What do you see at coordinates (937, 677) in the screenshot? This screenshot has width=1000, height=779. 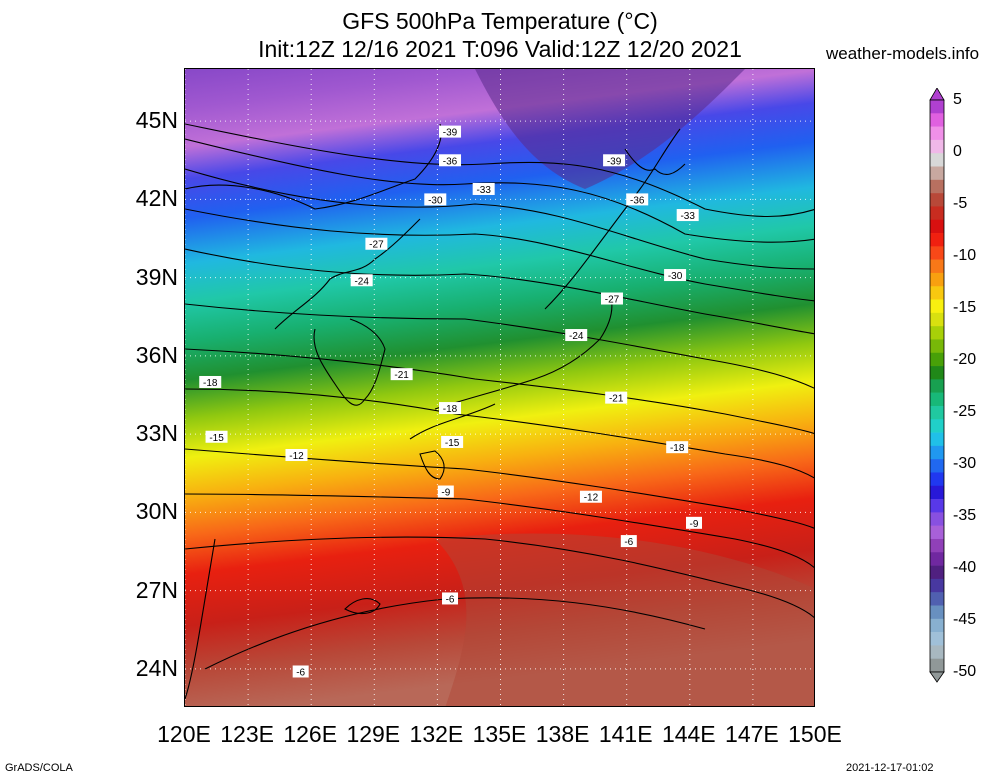 I see `colorbar-min-arrow` at bounding box center [937, 677].